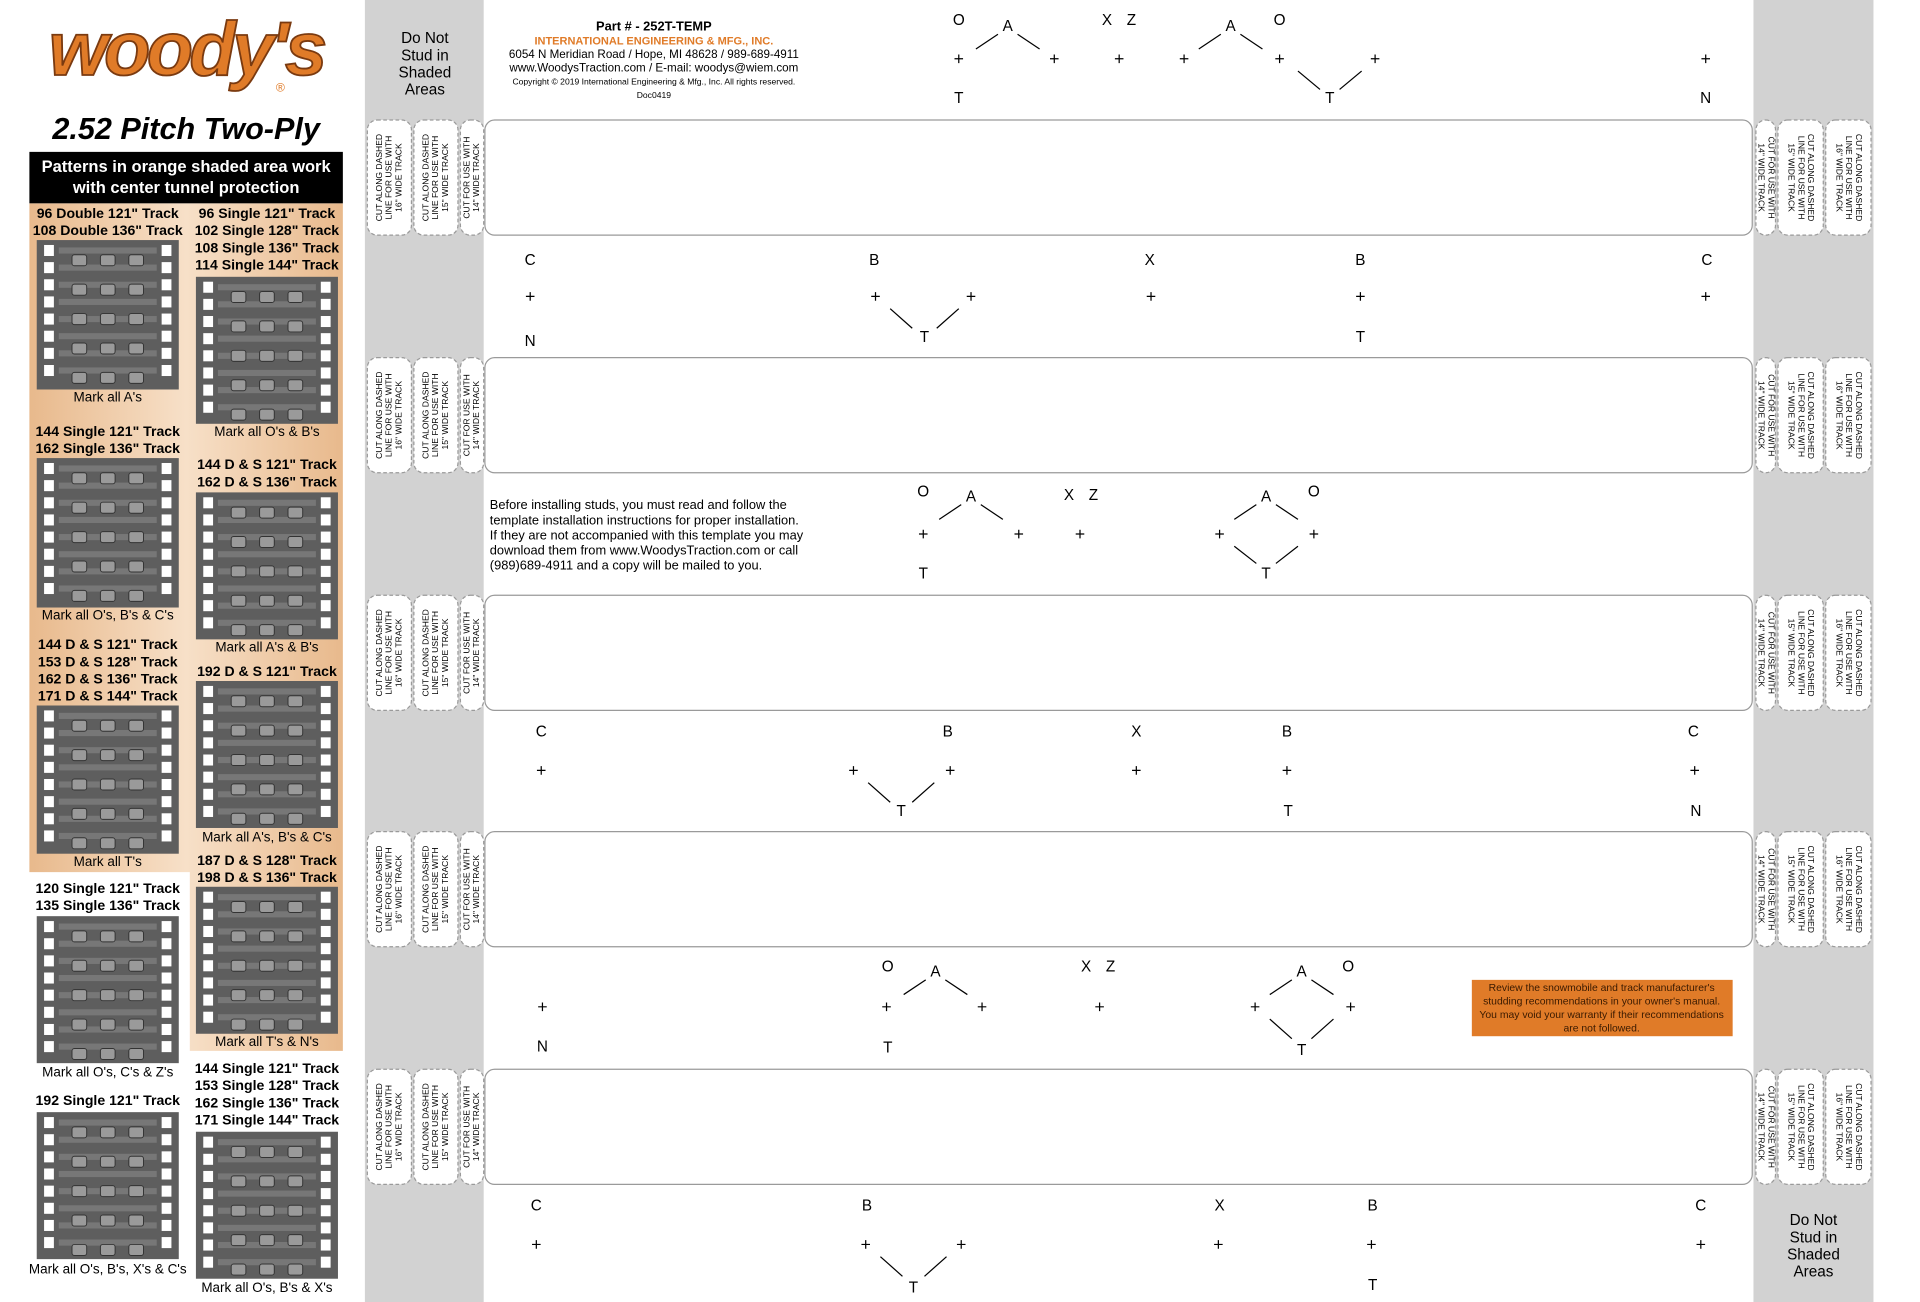  I want to click on shaded-note: Stud in, so click(425, 55).